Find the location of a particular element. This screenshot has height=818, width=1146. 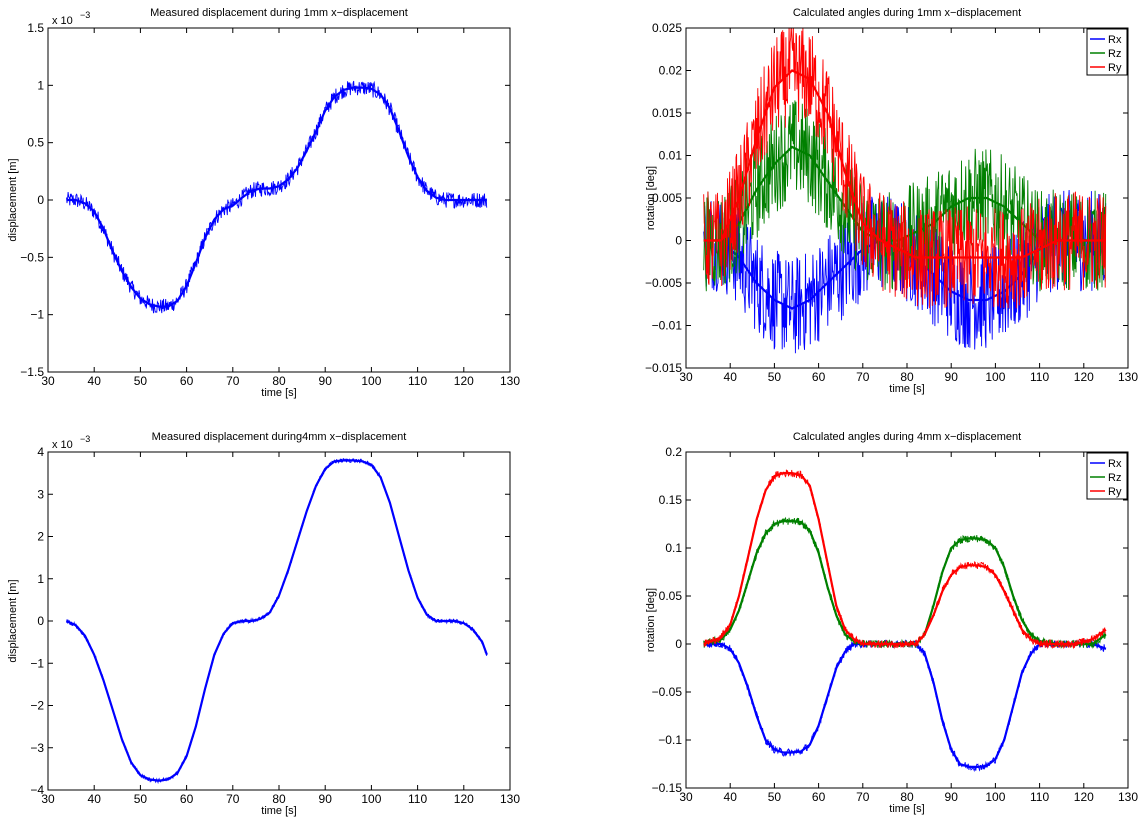

y-tick-label: 0.015 is located at coordinates (667, 113).